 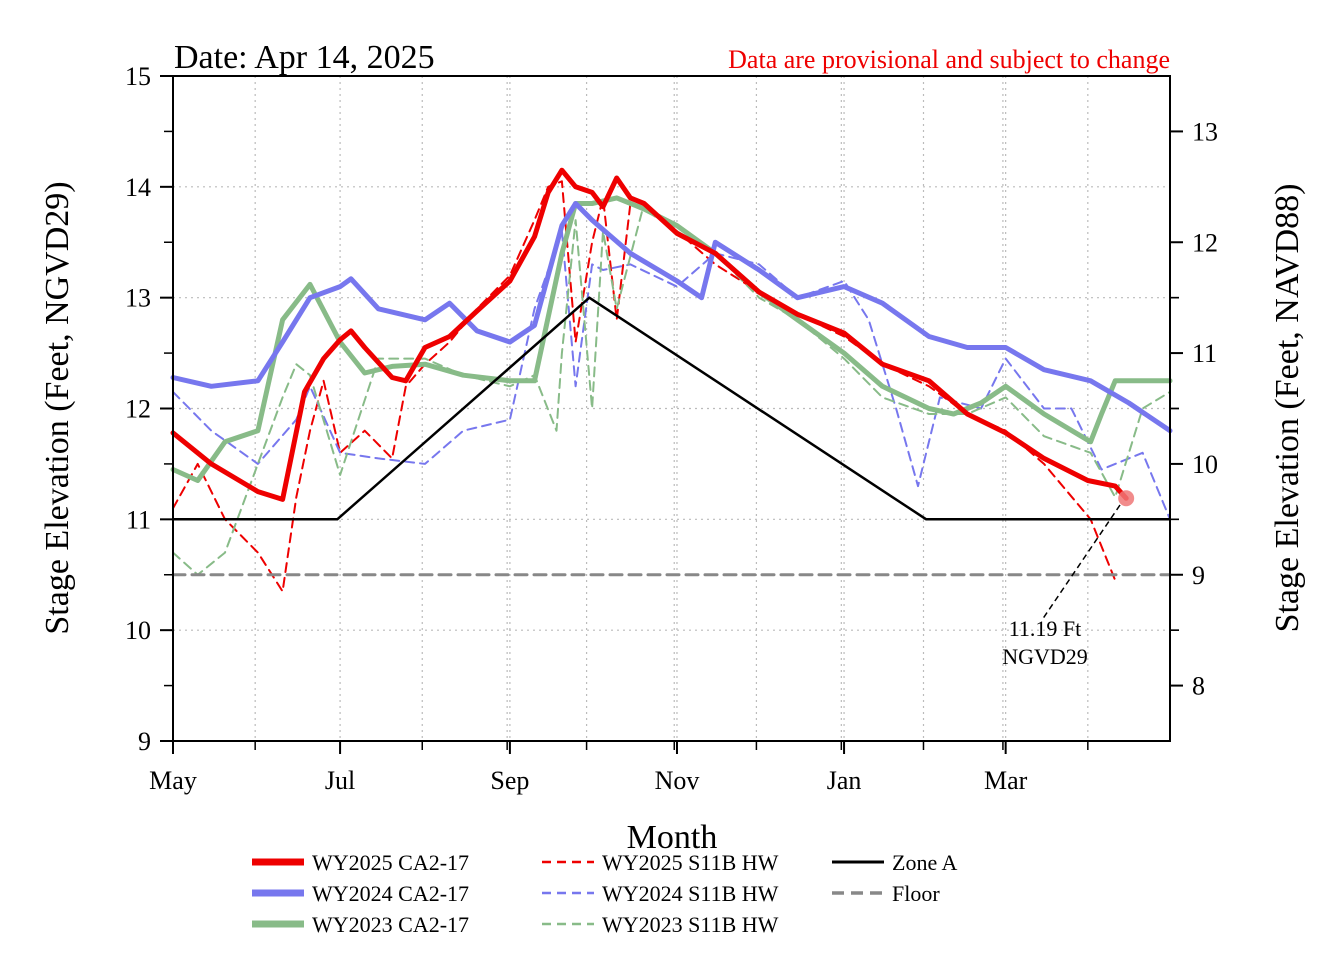 I want to click on legend-label-wy2023-ca2-17: WY2023 CA2-17, so click(x=390, y=924).